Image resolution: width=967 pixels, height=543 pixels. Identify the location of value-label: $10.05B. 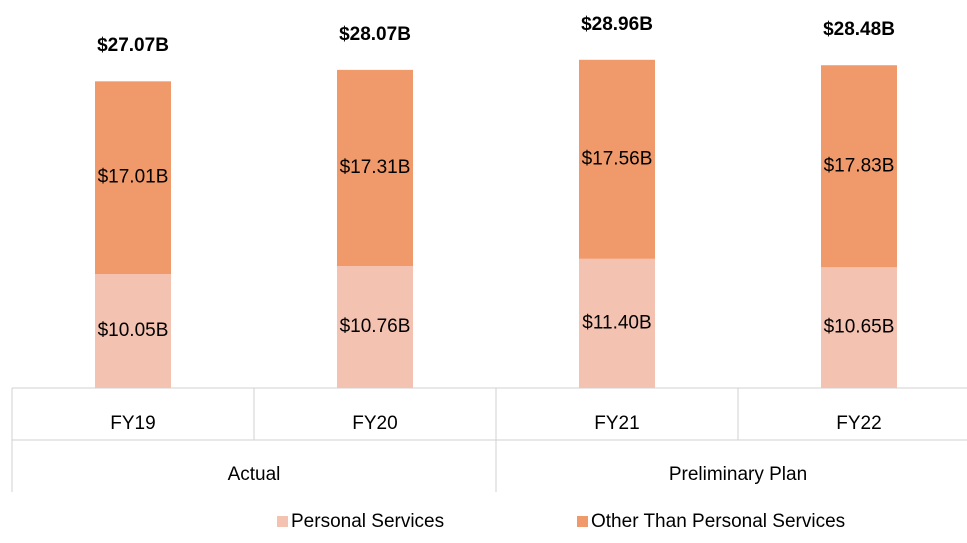
(133, 330).